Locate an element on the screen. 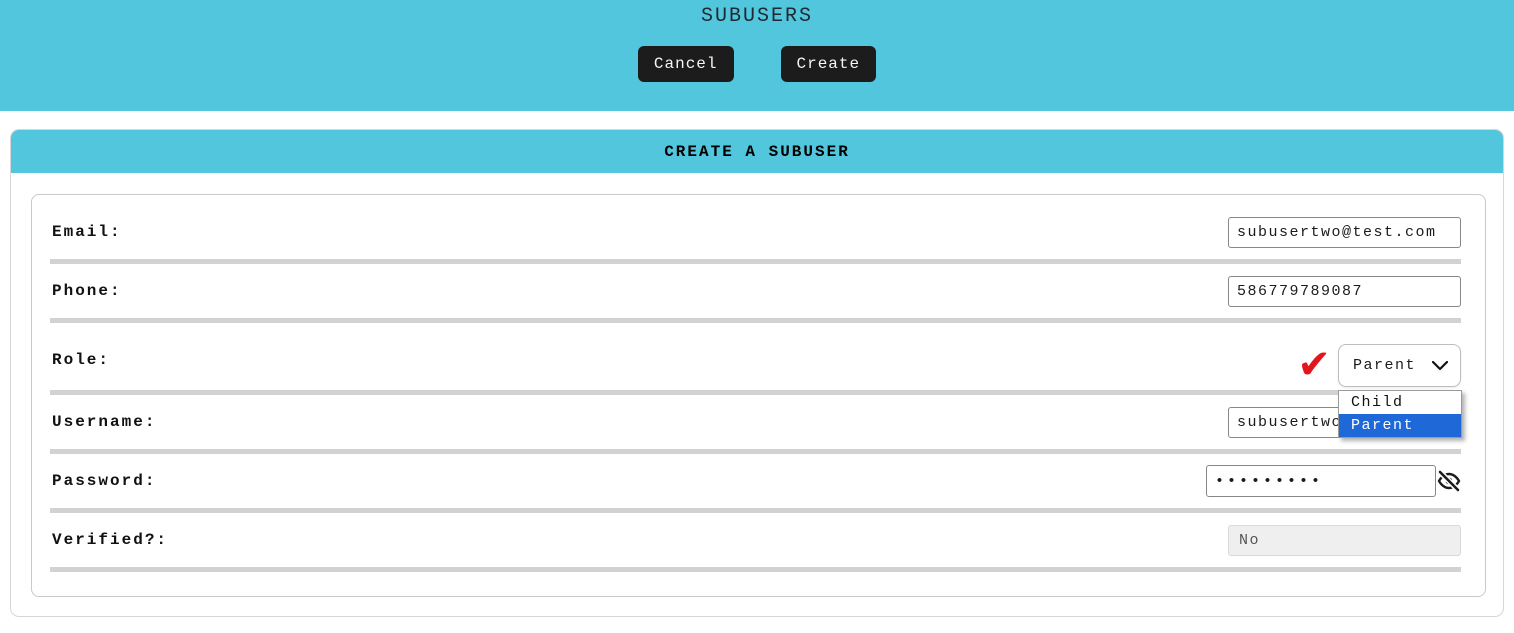 This screenshot has height=633, width=1514. role-select: Parent is located at coordinates (1399, 365).